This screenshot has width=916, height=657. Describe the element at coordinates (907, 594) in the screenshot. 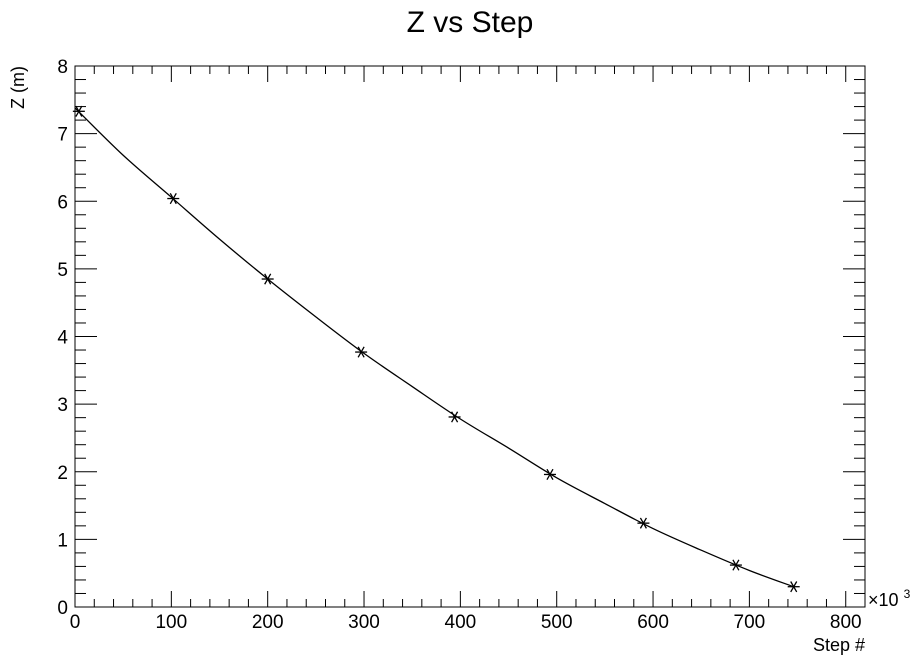

I see `x-axis-multiplier-exponent: 3` at that location.